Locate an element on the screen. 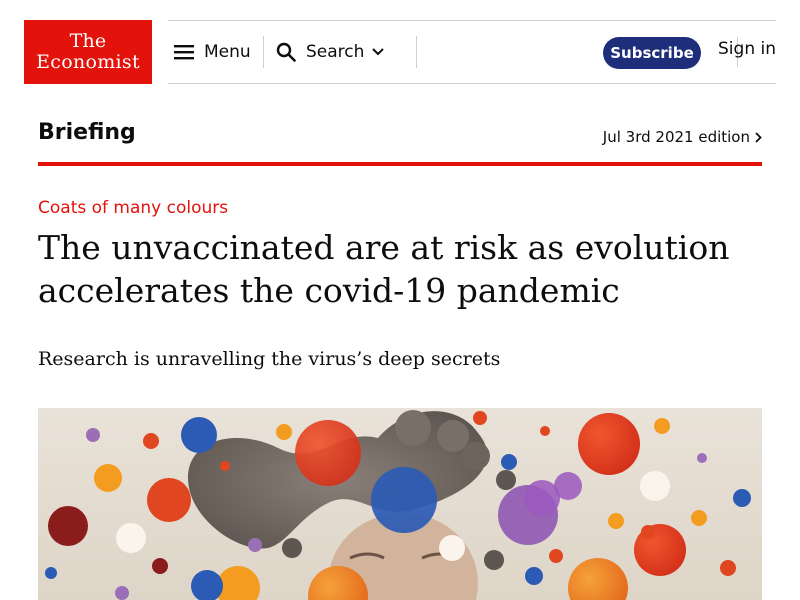  menu-button: Menu is located at coordinates (212, 52).